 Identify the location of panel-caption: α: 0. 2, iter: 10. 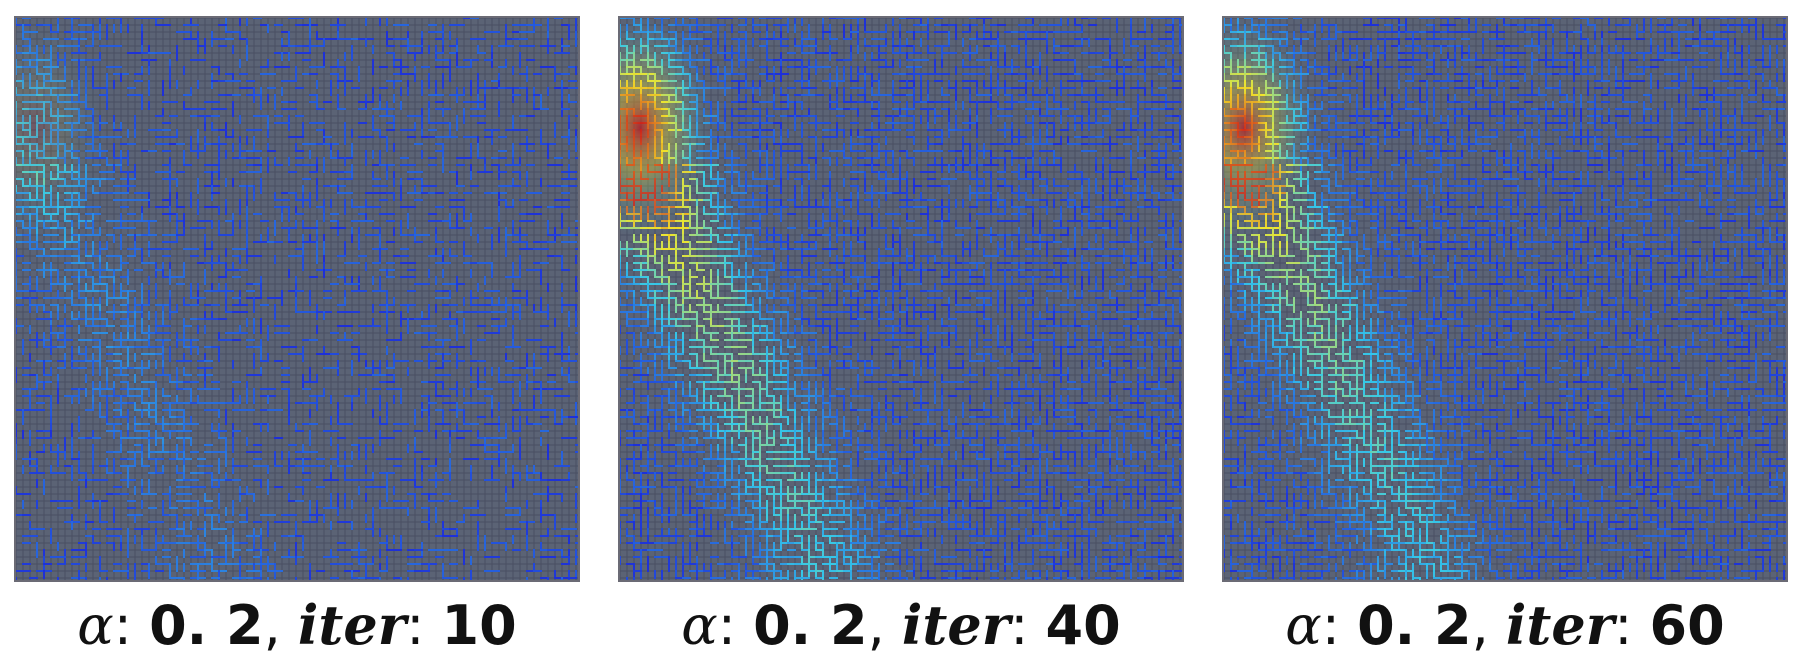
(297, 625).